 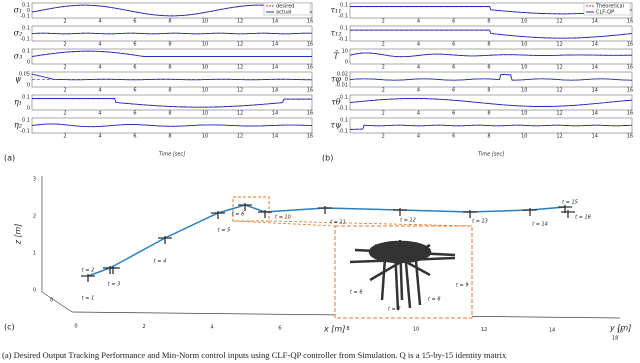 What do you see at coordinates (114, 285) in the screenshot?
I see `time-label: t = 3` at bounding box center [114, 285].